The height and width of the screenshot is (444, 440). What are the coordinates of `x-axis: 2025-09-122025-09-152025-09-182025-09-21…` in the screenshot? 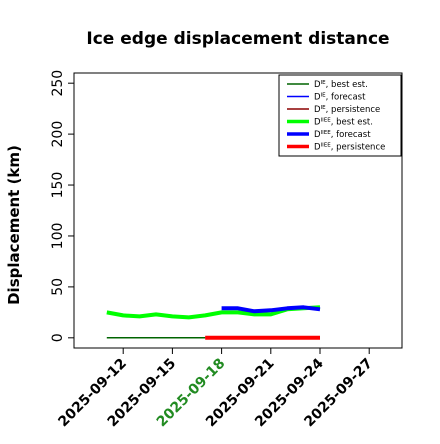 It's located at (215, 389).